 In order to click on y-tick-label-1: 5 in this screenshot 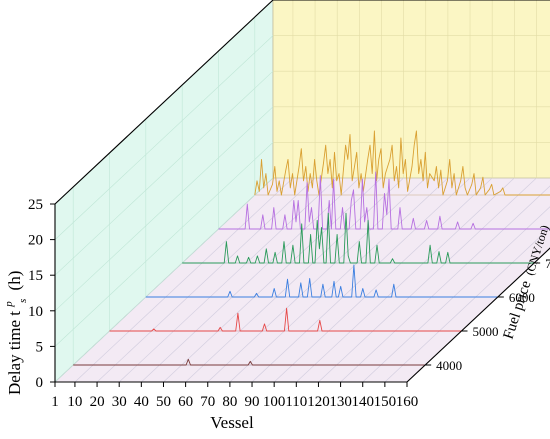, I will do `click(40, 347)`.